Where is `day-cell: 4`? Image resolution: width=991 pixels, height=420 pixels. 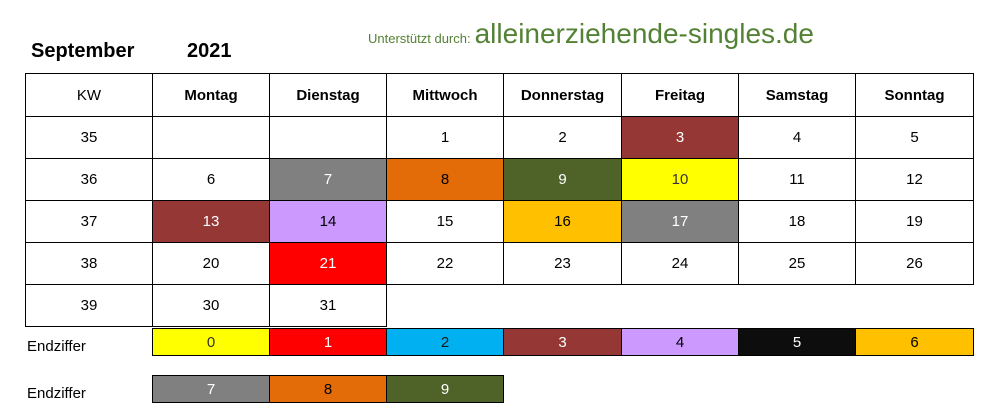 day-cell: 4 is located at coordinates (797, 137).